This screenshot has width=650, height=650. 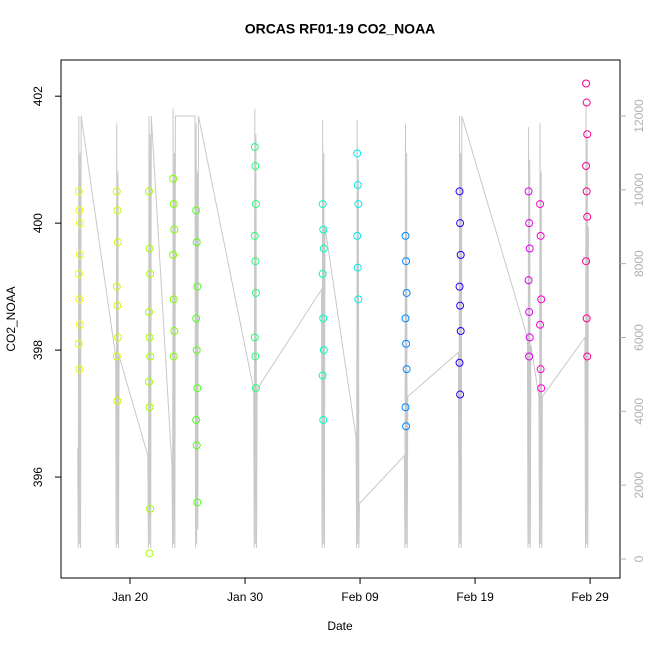 What do you see at coordinates (11, 318) in the screenshot?
I see `y-axis-label: CO2_NOAA` at bounding box center [11, 318].